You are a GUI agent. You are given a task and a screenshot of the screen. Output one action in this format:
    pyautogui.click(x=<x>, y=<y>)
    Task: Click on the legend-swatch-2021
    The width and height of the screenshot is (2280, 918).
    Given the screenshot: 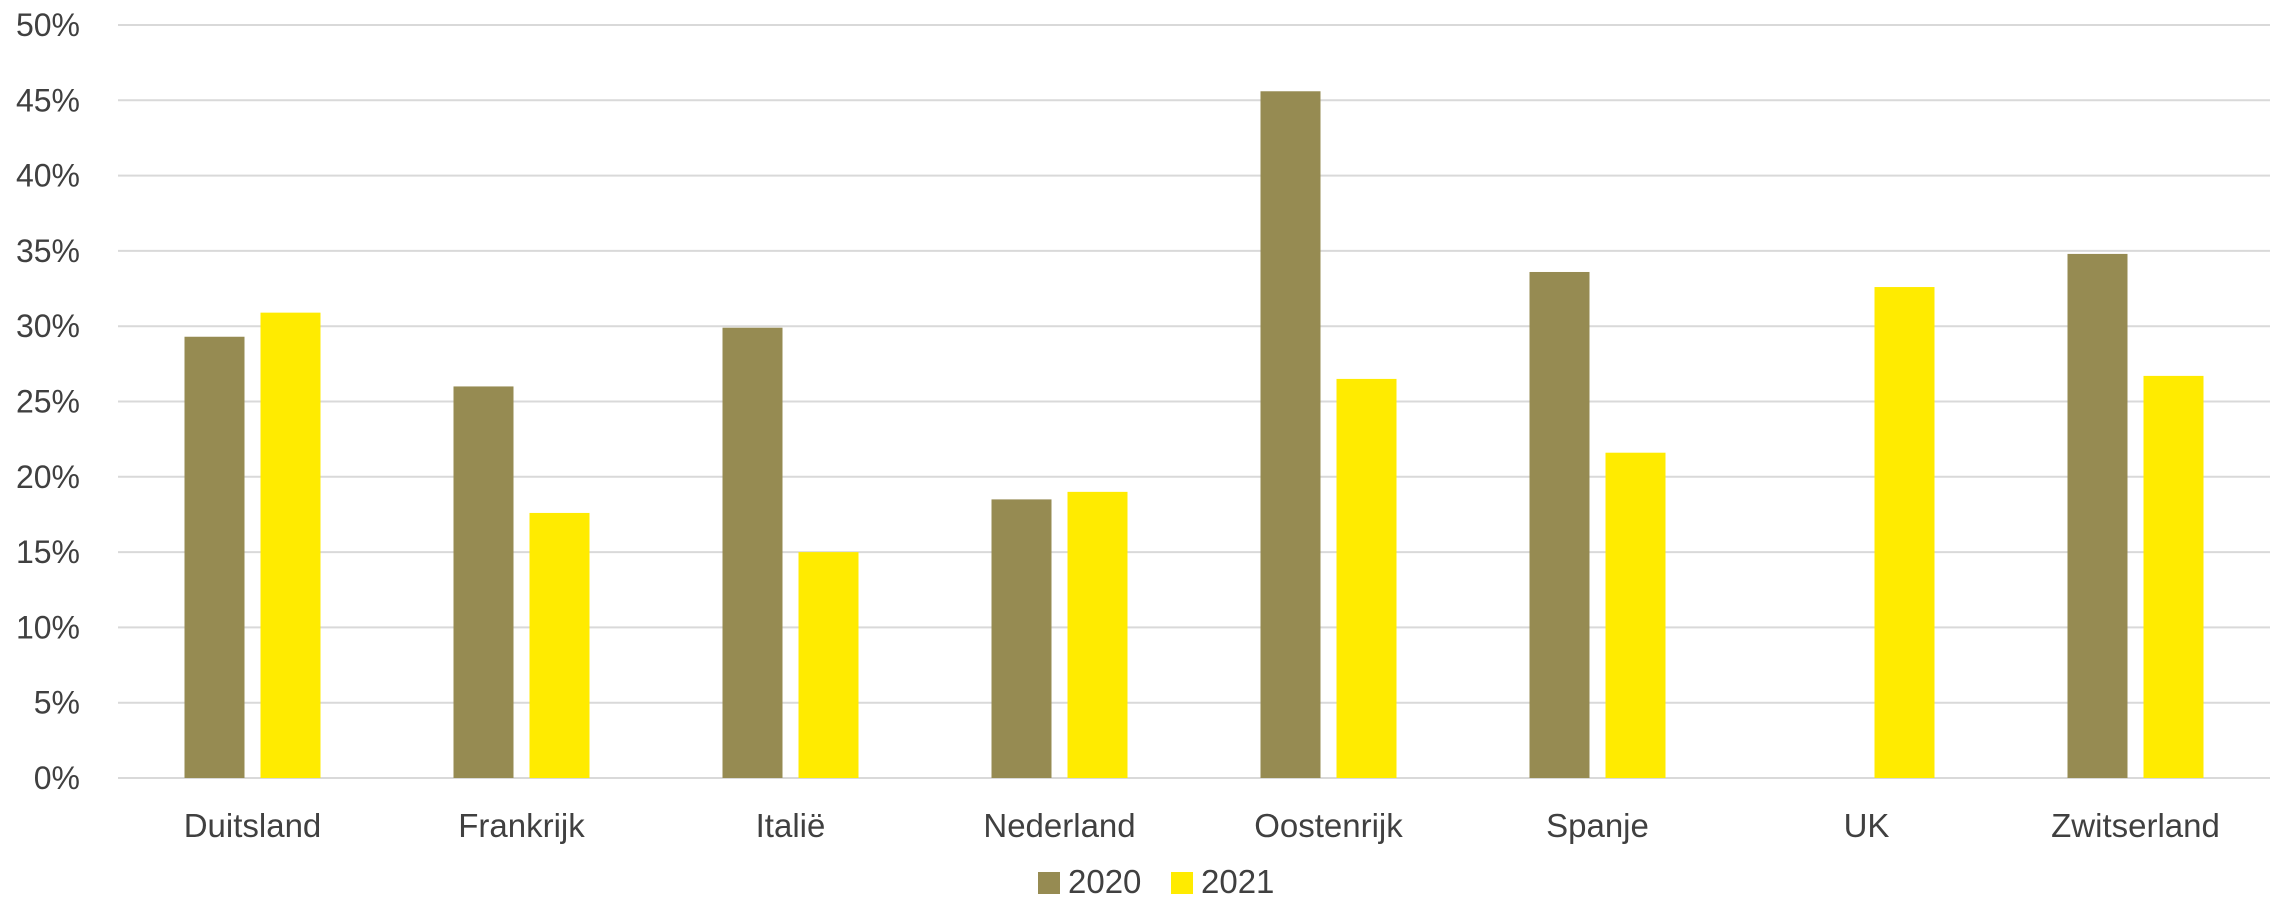 What is the action you would take?
    pyautogui.click(x=1182, y=883)
    